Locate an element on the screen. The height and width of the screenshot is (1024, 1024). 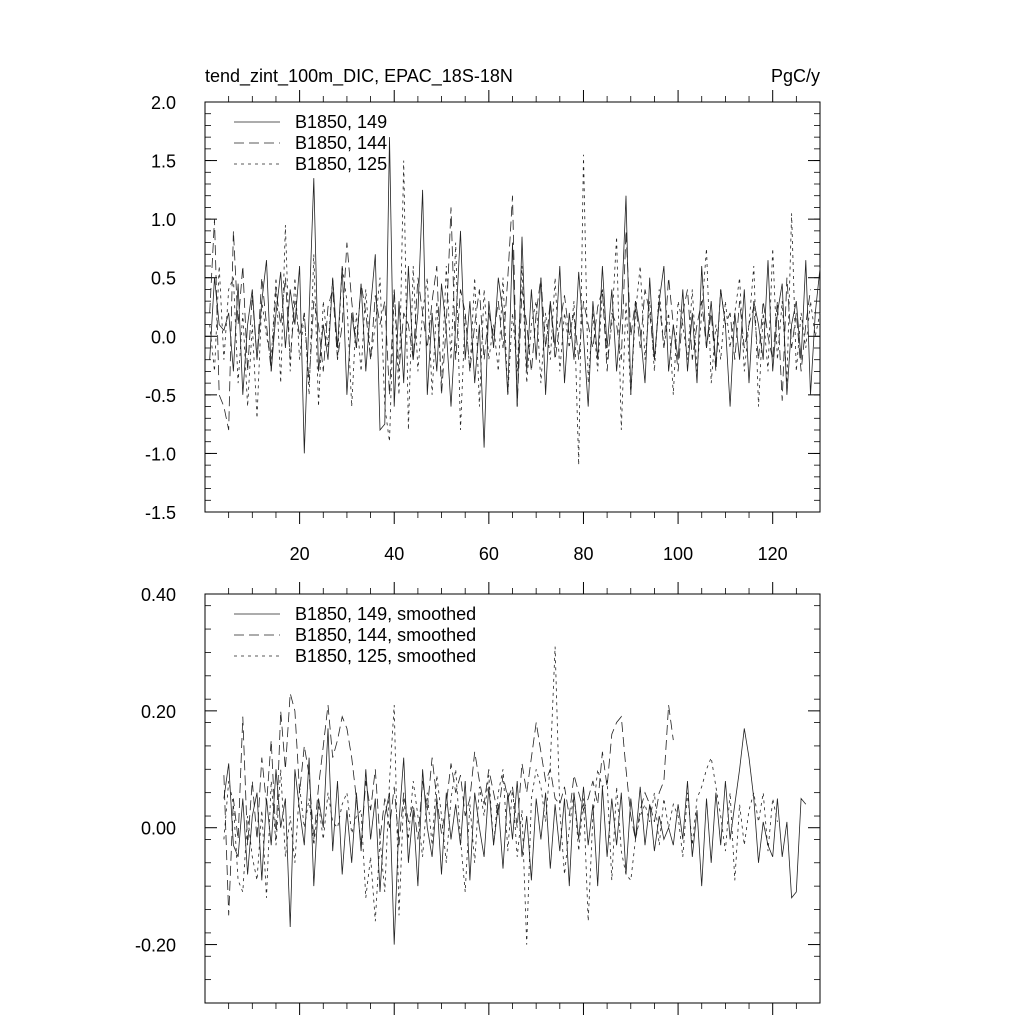
y-tick-label: -1.5 is located at coordinates (160, 513).